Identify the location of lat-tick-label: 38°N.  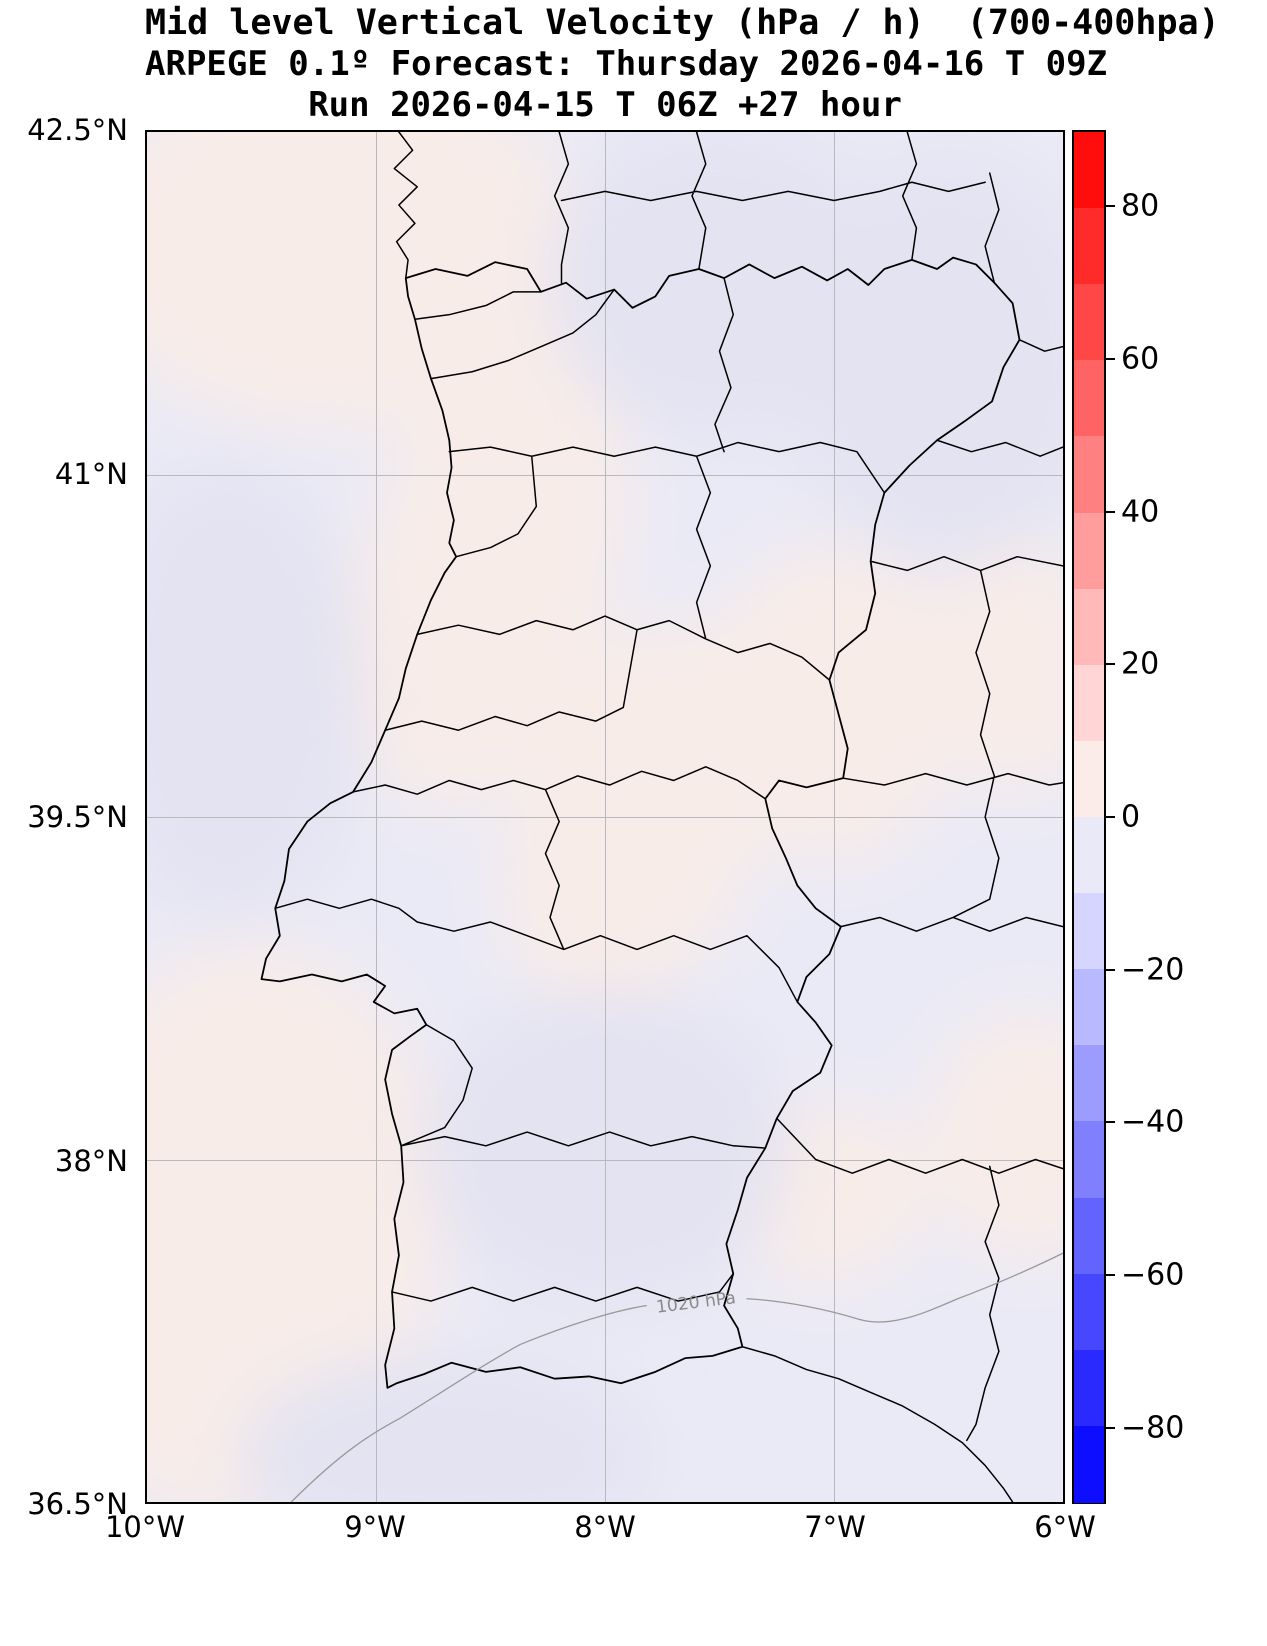
(91, 1160).